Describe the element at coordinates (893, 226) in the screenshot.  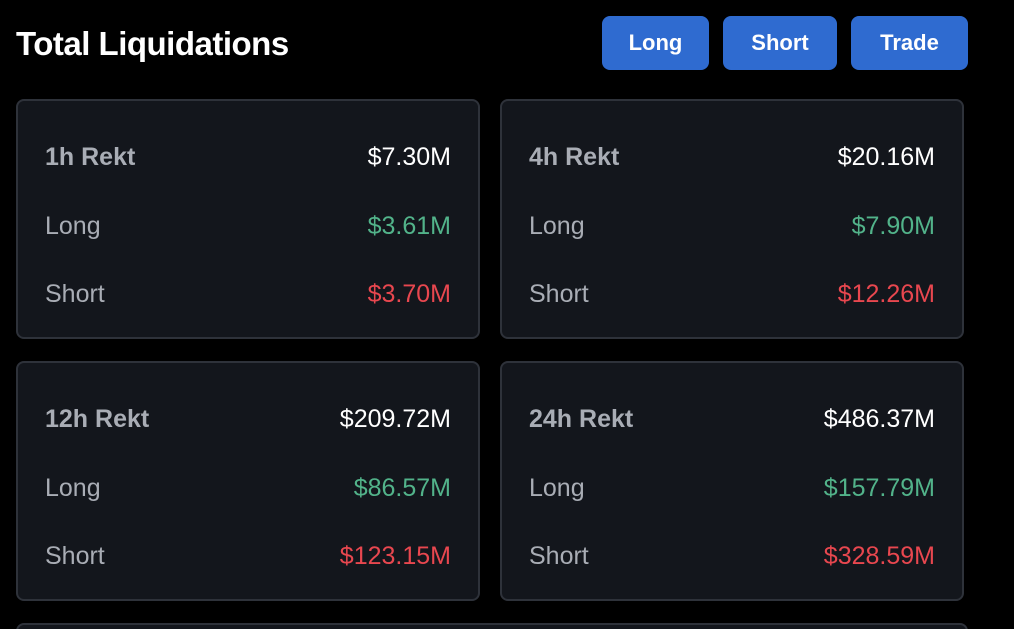
I see `long-value: $7.90M` at that location.